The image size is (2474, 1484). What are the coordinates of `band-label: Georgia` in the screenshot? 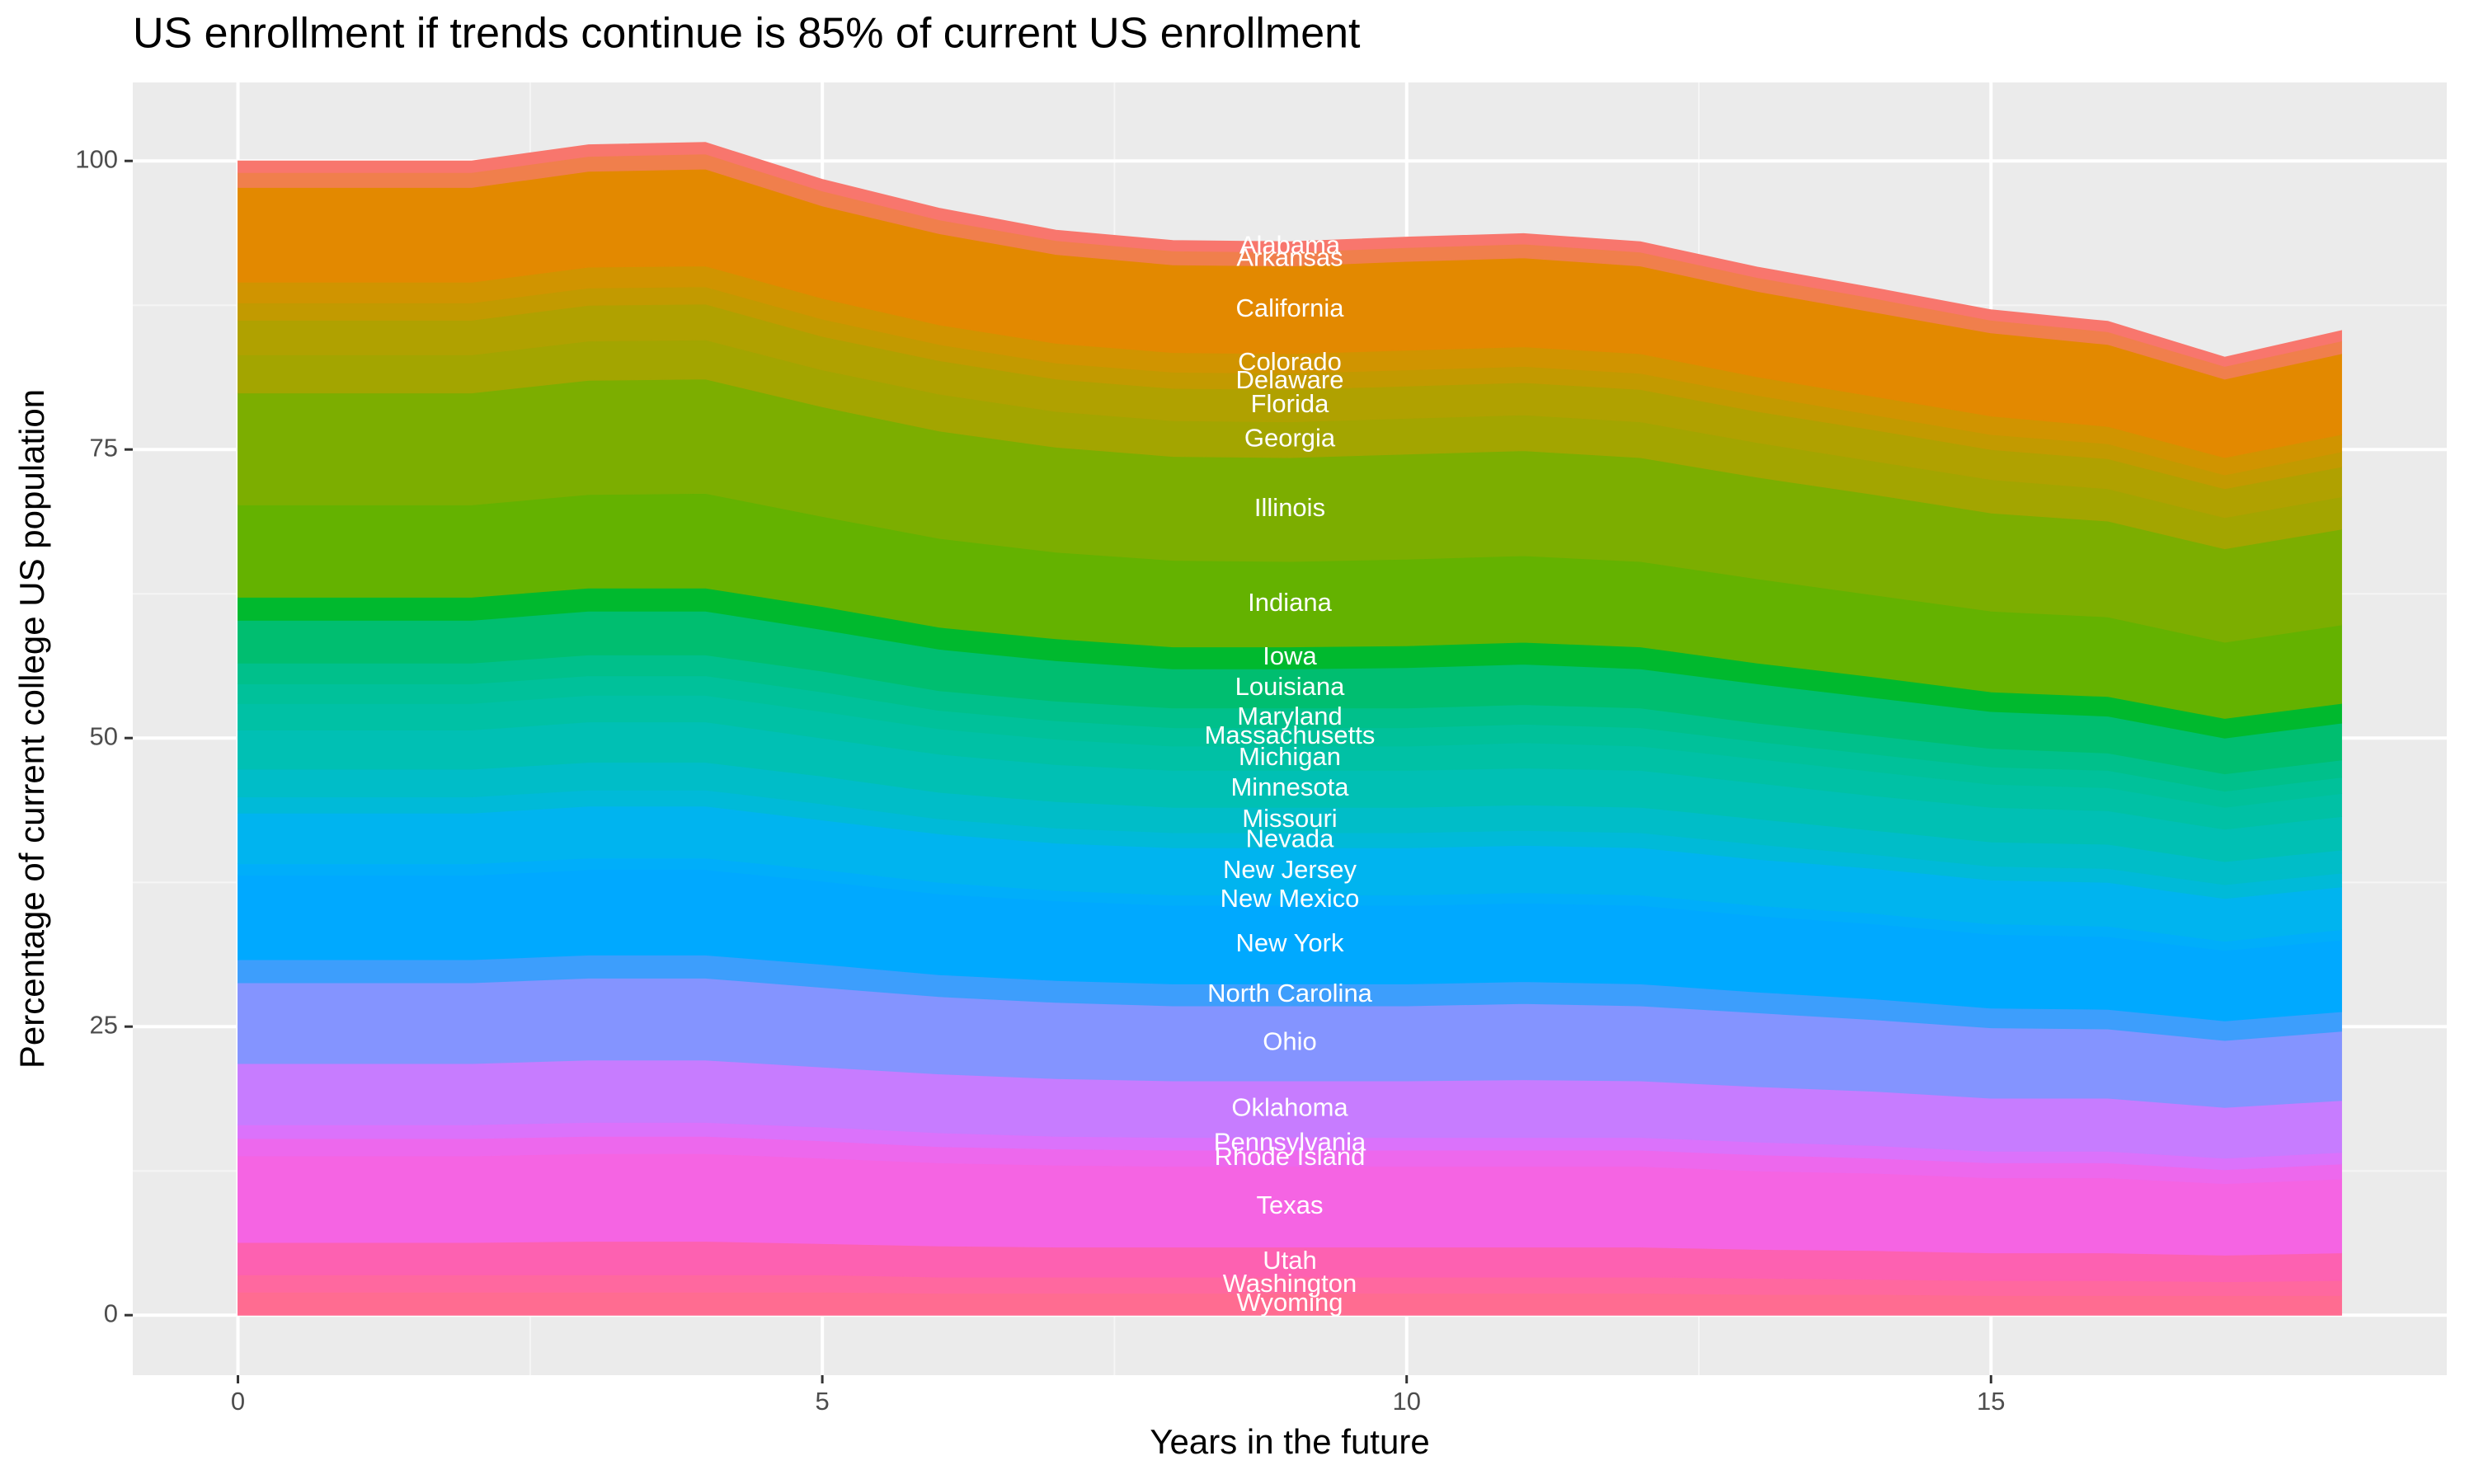 It's located at (1290, 437).